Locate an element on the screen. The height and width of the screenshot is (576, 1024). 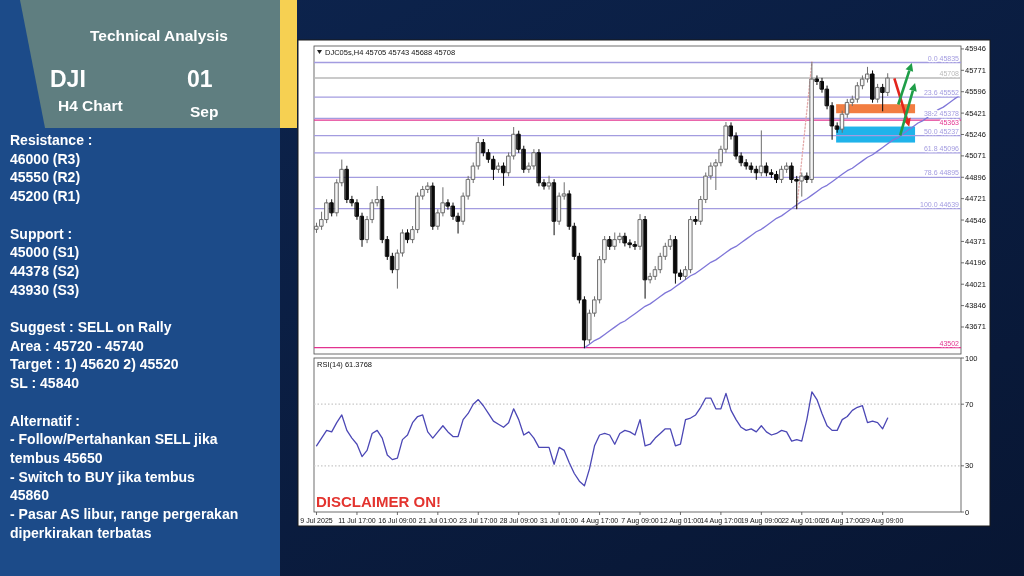
text: DJI is located at coordinates (68, 79).